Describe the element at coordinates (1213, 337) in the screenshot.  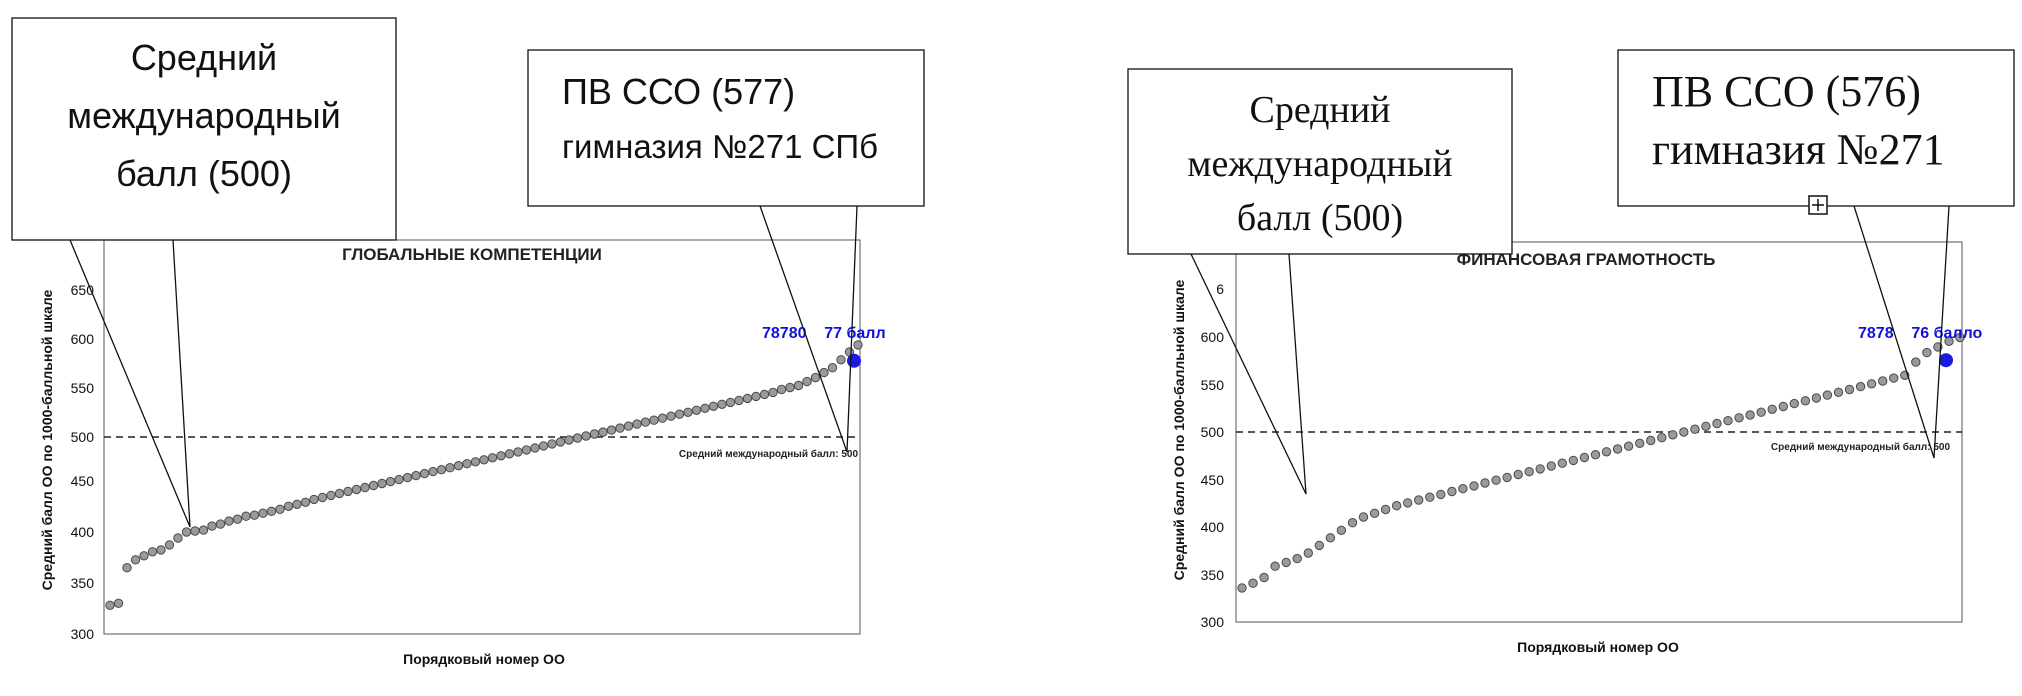
I see `y-tick: 600` at that location.